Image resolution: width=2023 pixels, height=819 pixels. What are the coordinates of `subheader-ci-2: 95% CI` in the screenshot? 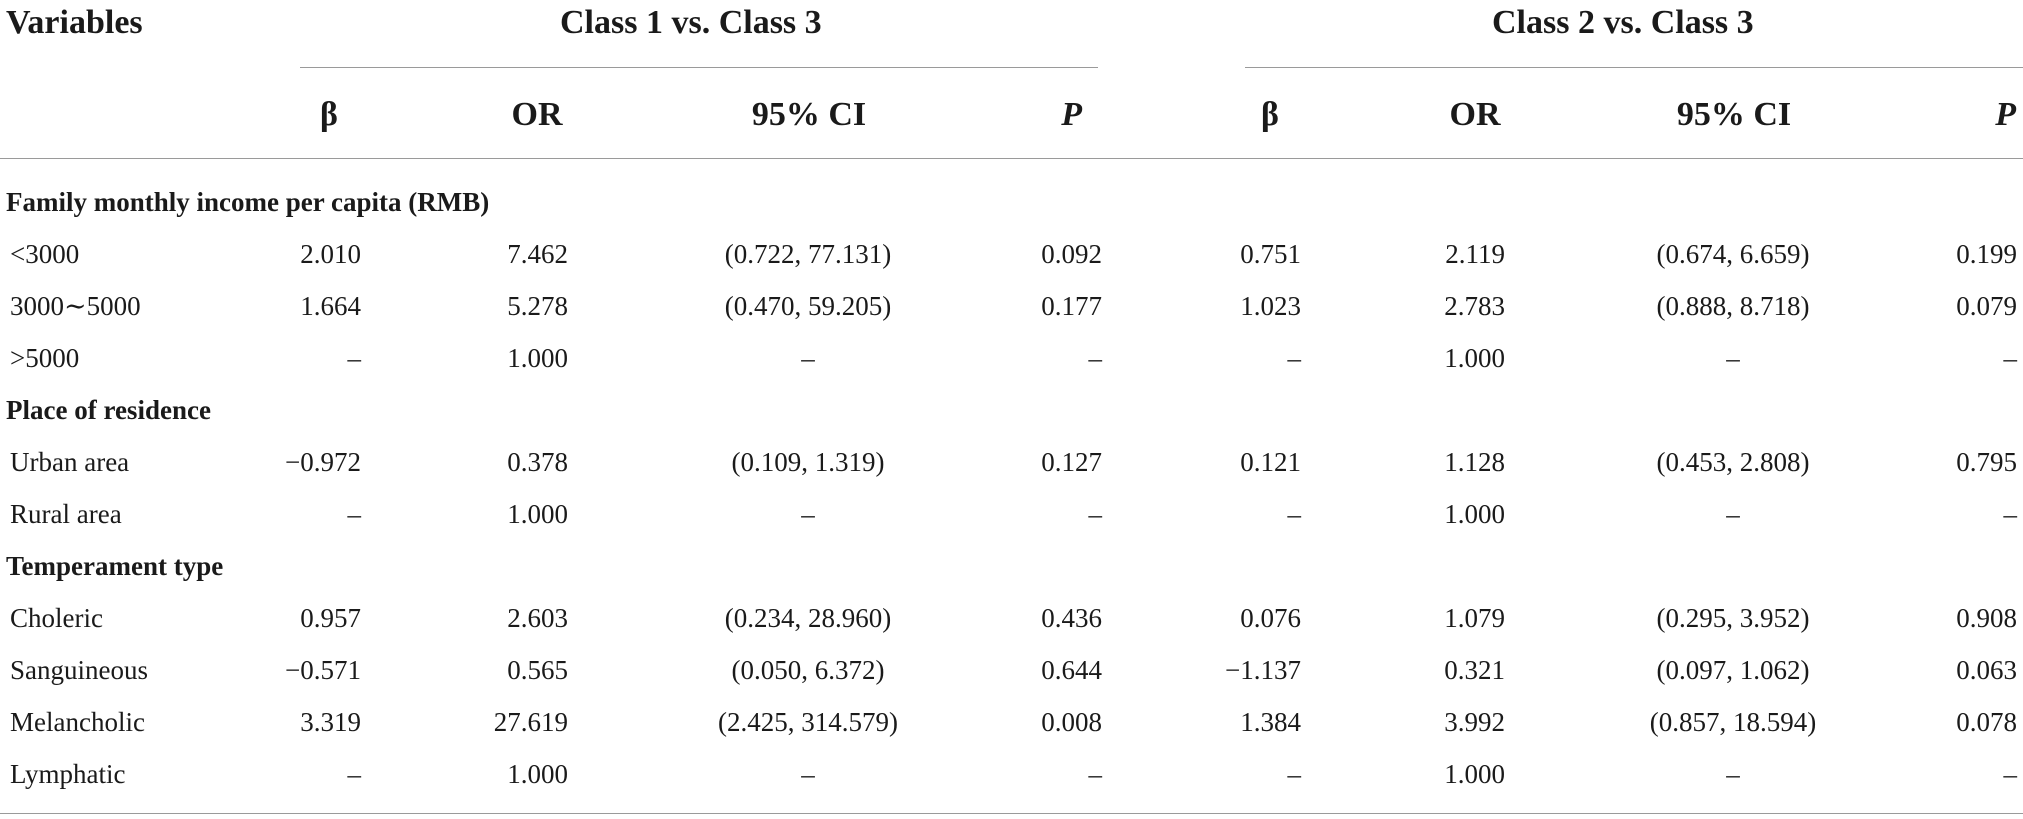 It's located at (1734, 114).